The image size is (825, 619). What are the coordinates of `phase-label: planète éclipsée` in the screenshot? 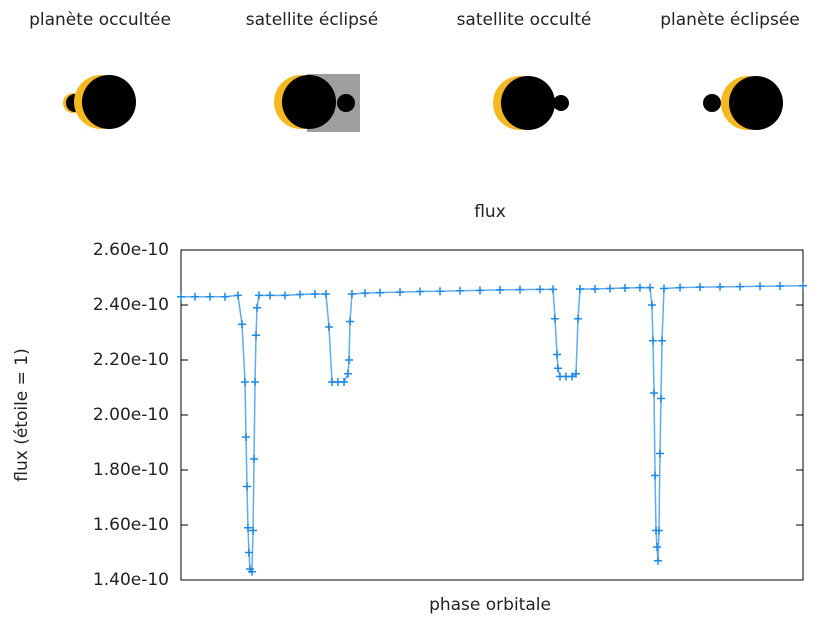 It's located at (730, 20).